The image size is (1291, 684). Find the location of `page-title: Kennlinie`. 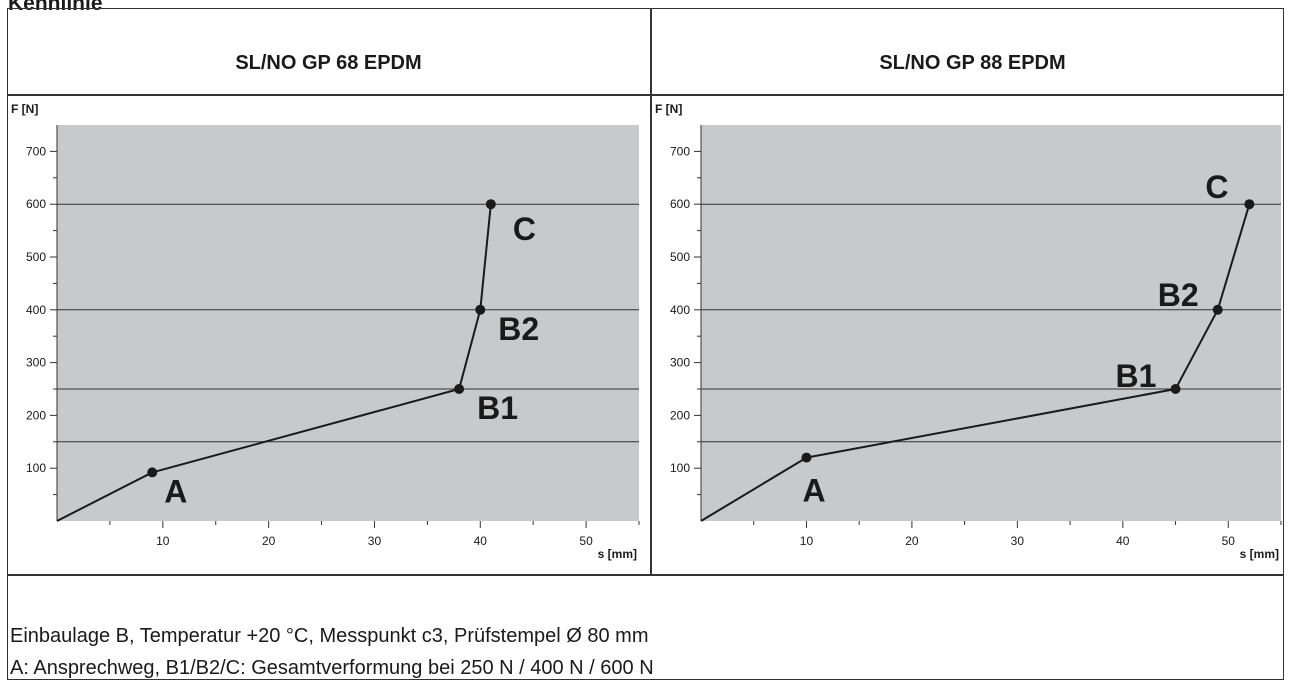

page-title: Kennlinie is located at coordinates (55, 7).